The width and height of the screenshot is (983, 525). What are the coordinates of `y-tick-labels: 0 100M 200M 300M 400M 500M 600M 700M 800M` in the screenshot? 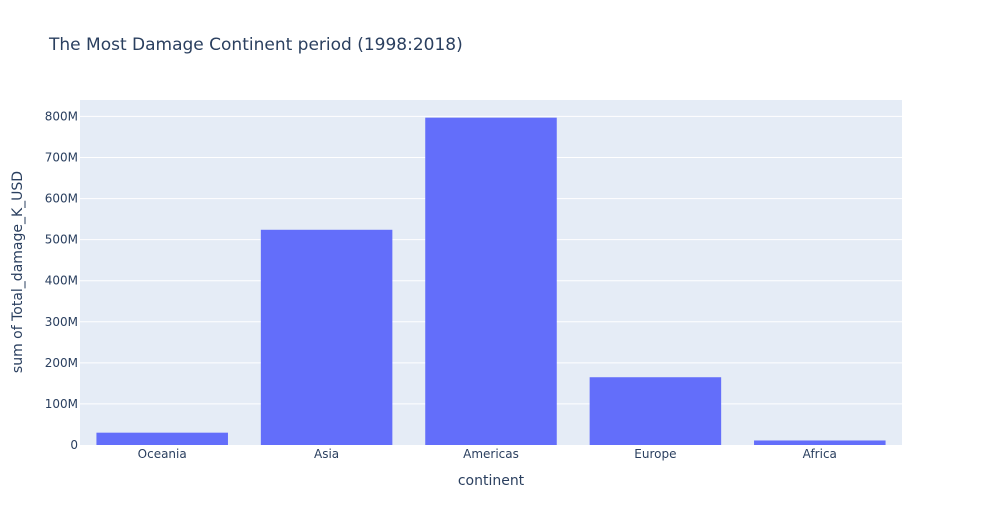 It's located at (61, 280).